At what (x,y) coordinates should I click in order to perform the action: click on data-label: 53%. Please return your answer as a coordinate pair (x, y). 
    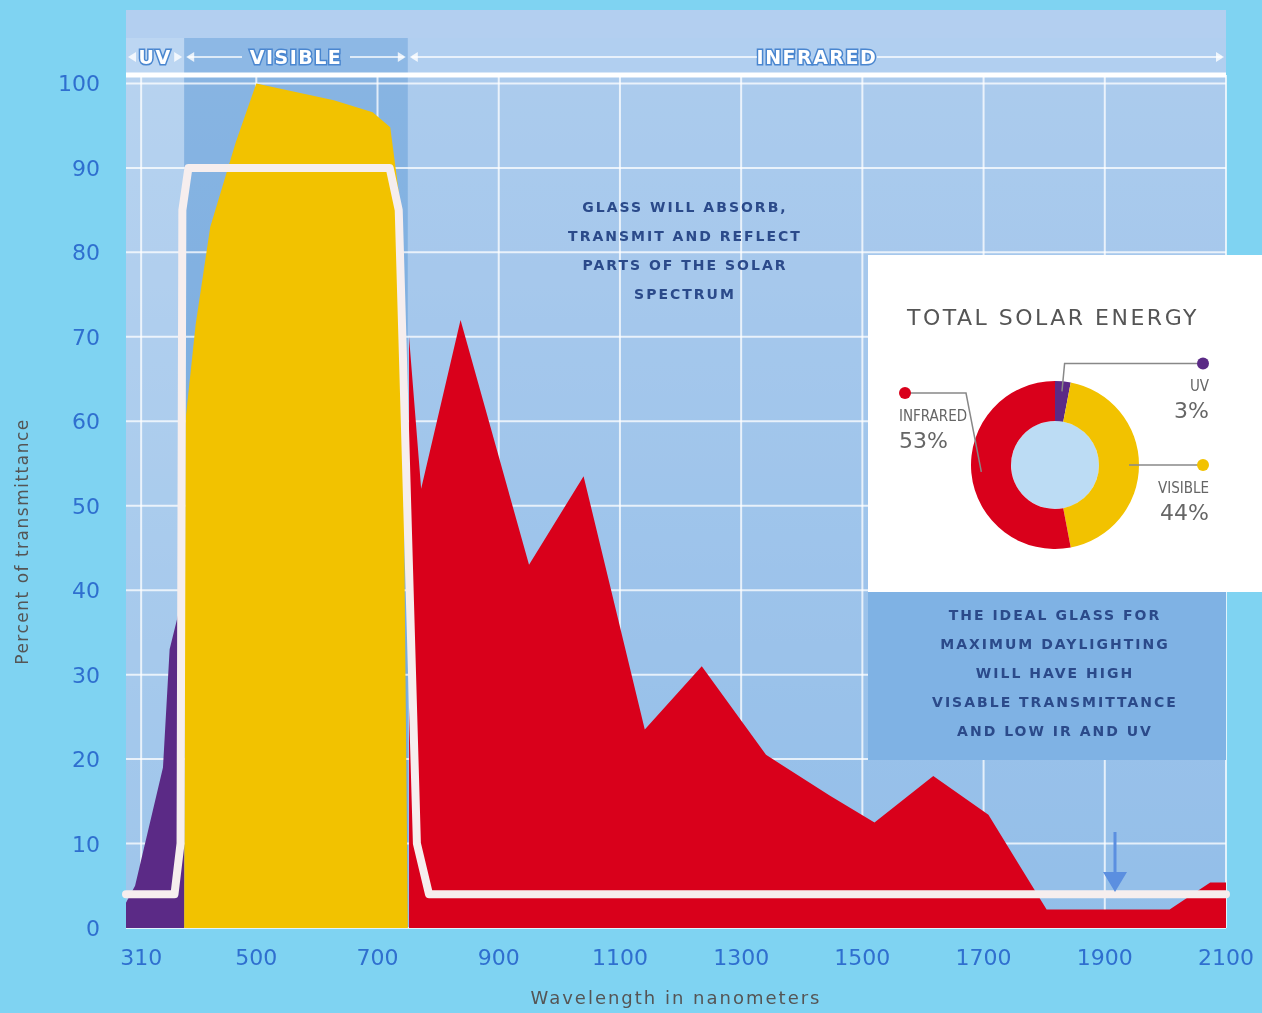
    Looking at the image, I should click on (923, 440).